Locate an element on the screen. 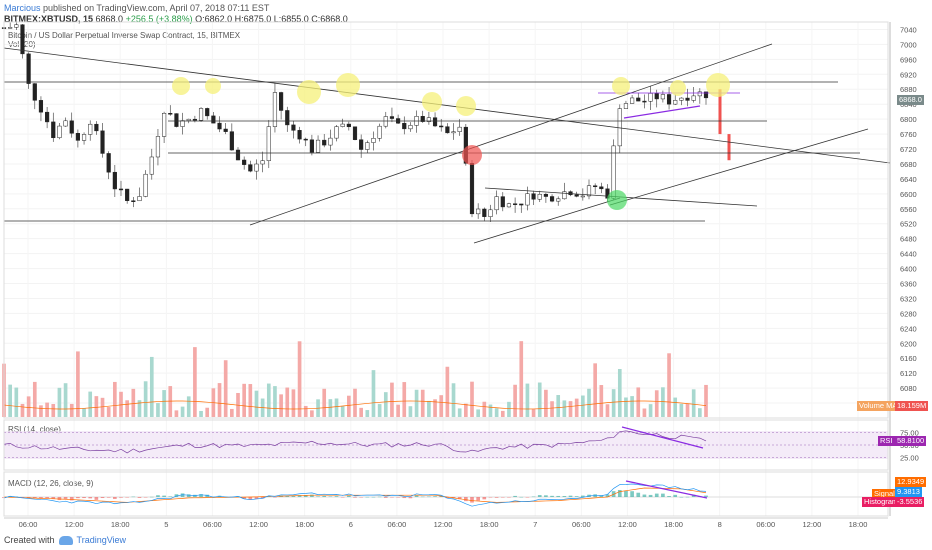  price-tick-label: 6960 is located at coordinates (908, 59).